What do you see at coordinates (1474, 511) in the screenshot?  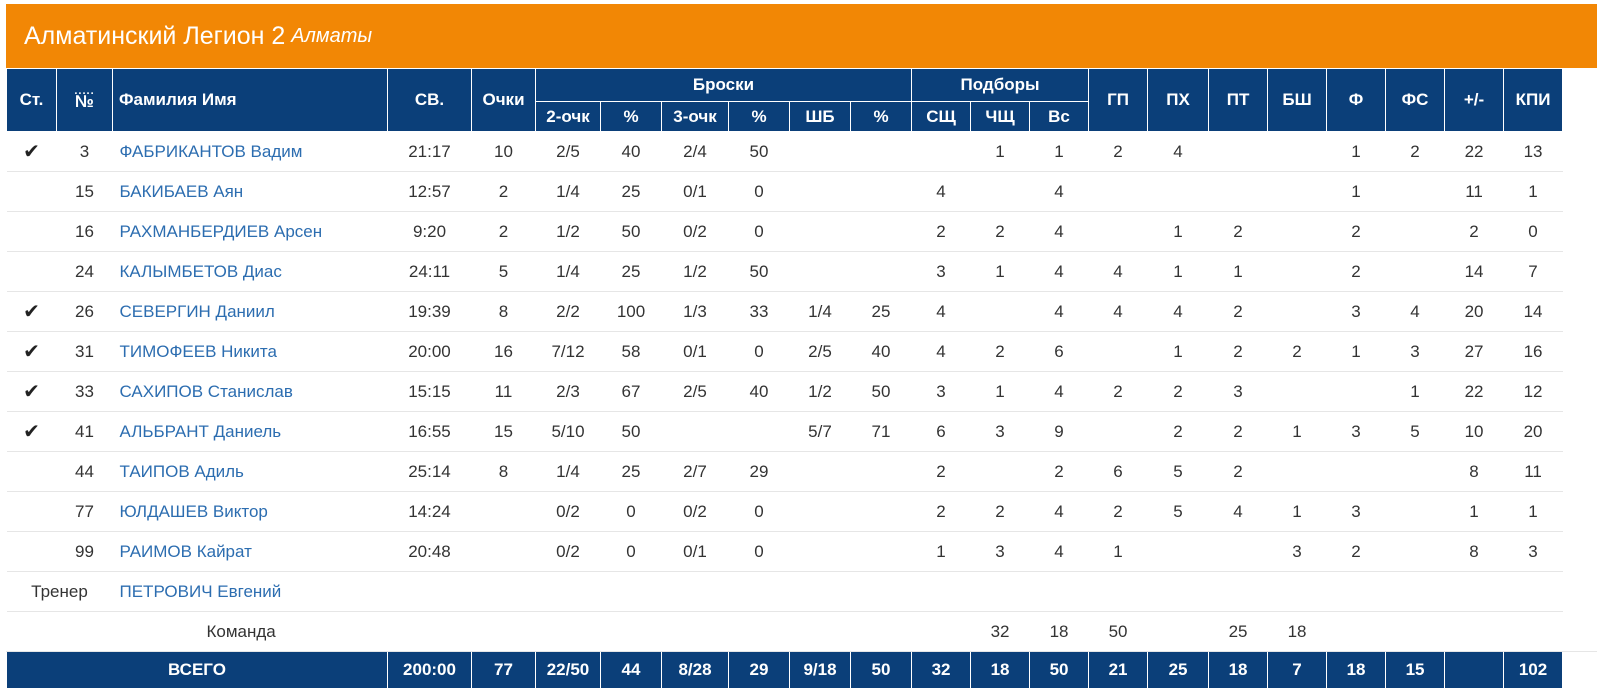 I see `stat-pm: 1` at bounding box center [1474, 511].